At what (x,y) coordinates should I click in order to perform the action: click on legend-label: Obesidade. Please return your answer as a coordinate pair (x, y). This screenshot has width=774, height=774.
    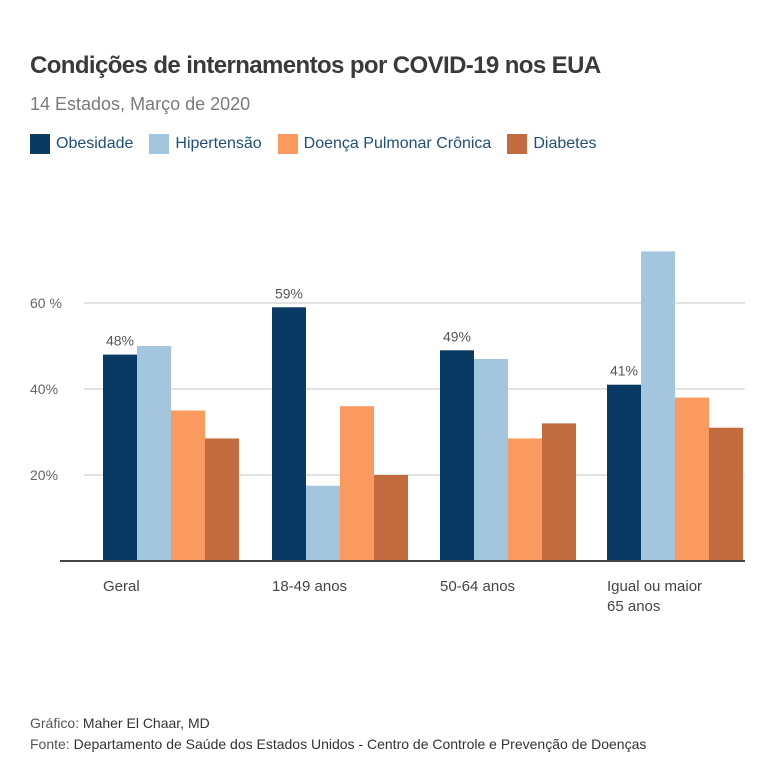
    Looking at the image, I should click on (95, 143).